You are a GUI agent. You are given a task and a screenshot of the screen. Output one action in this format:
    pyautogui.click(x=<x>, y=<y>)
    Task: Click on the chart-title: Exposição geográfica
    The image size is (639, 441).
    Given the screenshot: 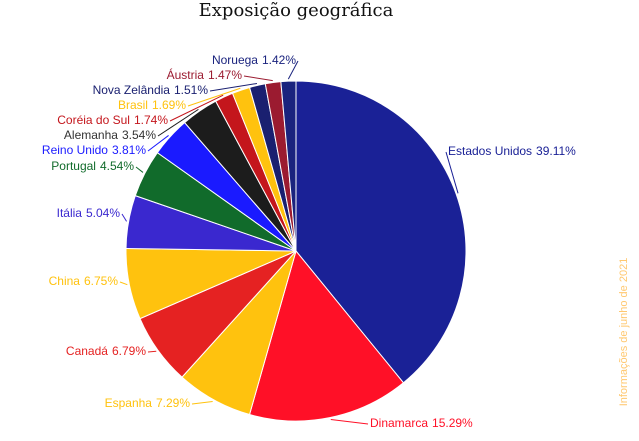 What is the action you would take?
    pyautogui.click(x=296, y=10)
    